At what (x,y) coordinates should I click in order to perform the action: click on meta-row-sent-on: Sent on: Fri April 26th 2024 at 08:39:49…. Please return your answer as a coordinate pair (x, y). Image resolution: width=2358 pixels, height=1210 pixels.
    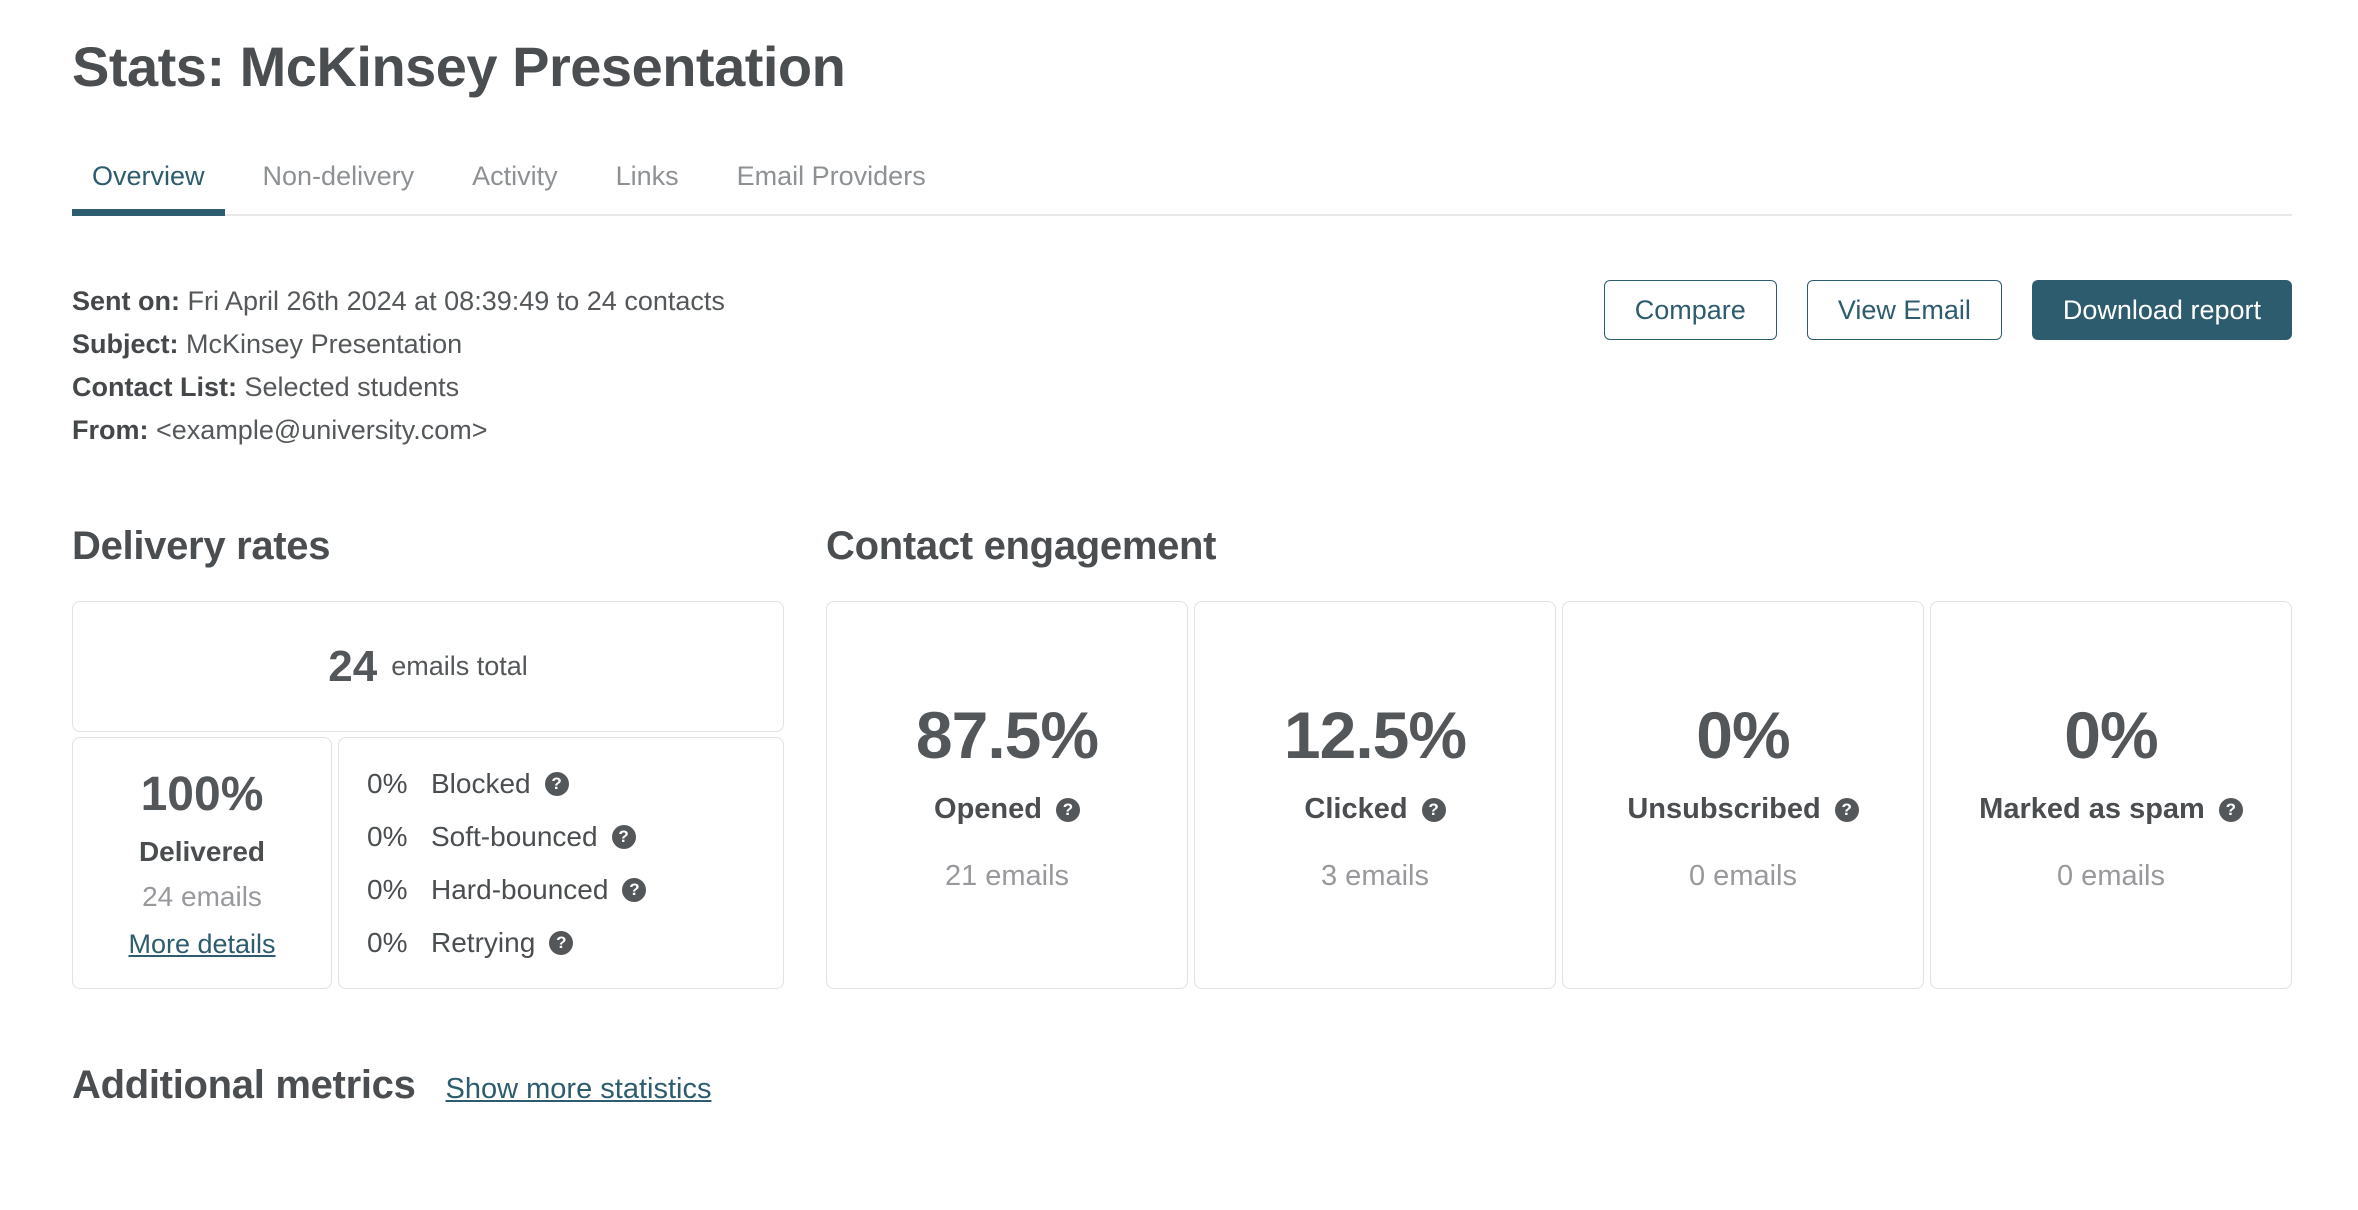
    Looking at the image, I should click on (398, 301).